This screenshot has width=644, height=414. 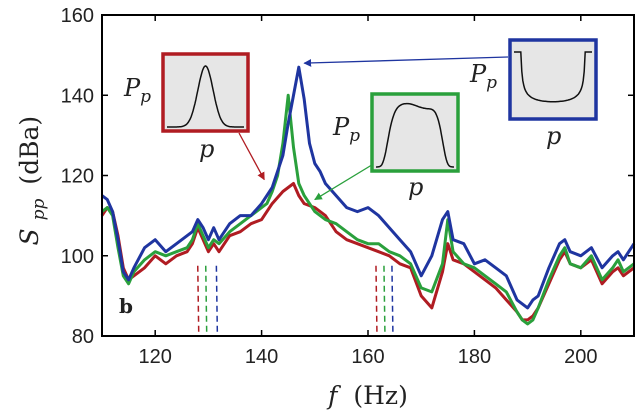 I want to click on panel-label: b, so click(x=126, y=306).